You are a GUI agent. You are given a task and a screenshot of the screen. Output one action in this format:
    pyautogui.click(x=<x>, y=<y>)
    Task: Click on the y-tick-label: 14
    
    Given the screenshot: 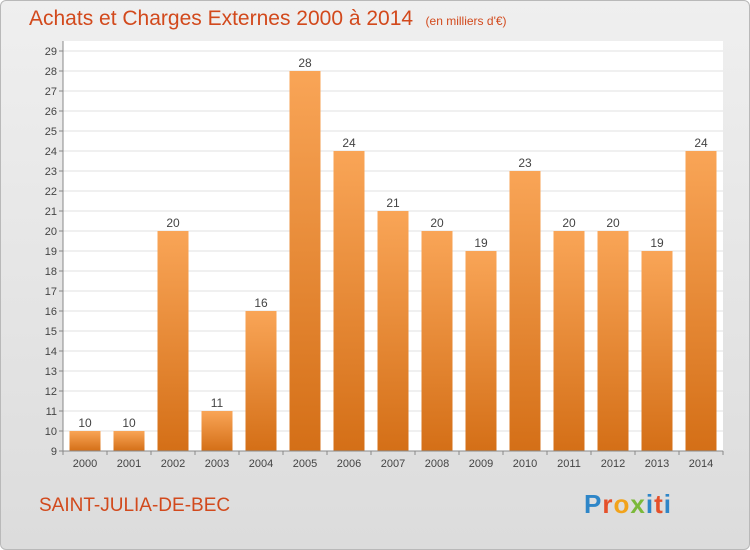 What is the action you would take?
    pyautogui.click(x=51, y=352)
    